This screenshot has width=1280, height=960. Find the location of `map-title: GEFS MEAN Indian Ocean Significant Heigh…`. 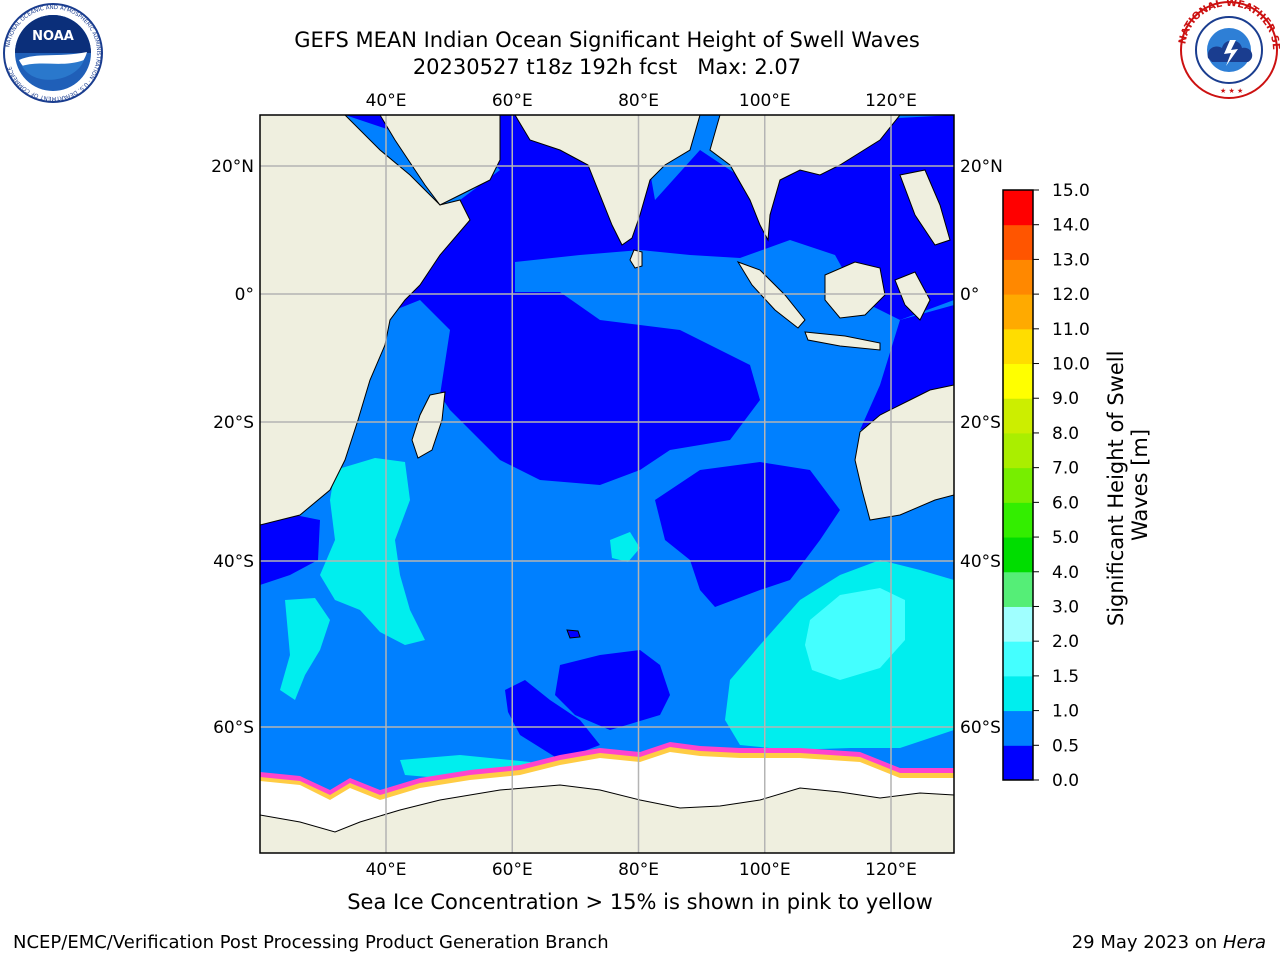

map-title: GEFS MEAN Indian Ocean Significant Heigh… is located at coordinates (607, 40).